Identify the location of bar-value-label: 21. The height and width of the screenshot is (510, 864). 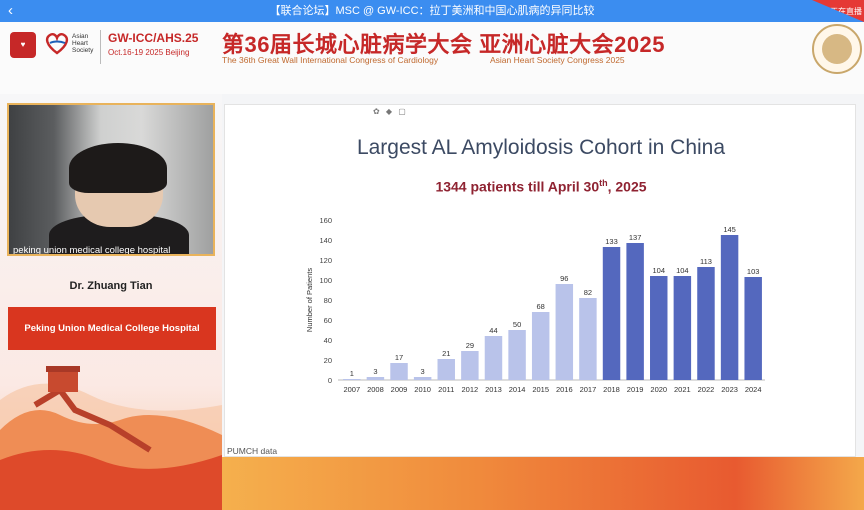
(446, 353).